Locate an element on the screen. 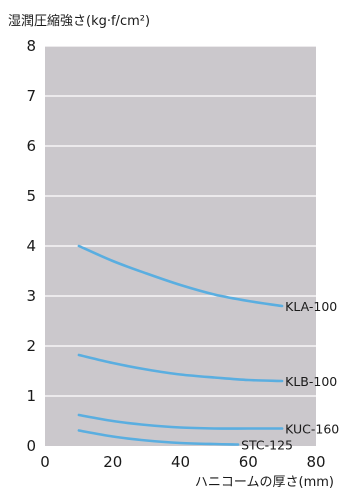 The height and width of the screenshot is (494, 339). y-tick-label-3: 3 is located at coordinates (31, 296).